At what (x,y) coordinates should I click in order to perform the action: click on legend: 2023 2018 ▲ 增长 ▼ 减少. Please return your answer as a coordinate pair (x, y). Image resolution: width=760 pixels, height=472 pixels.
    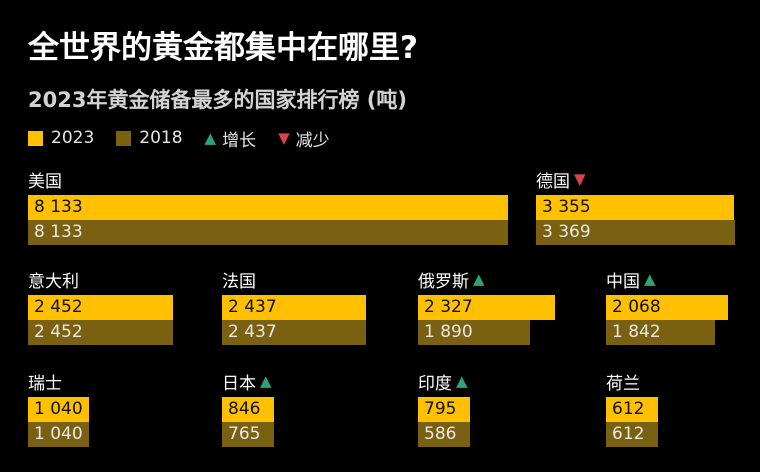
    Looking at the image, I should click on (190, 138).